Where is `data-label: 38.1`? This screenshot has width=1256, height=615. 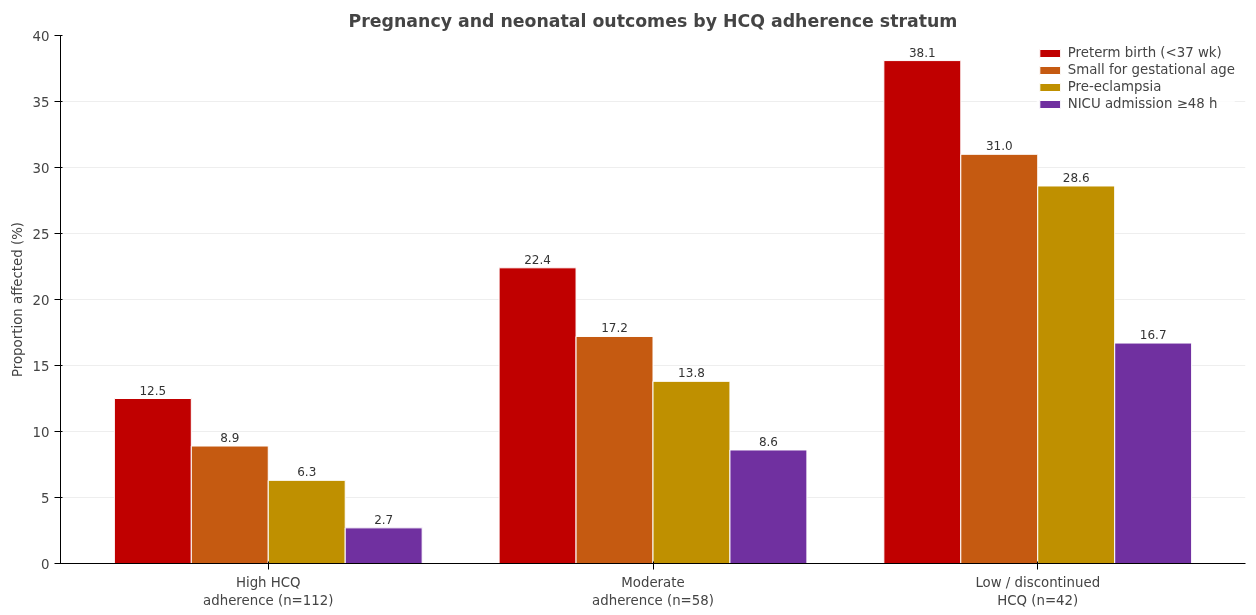 data-label: 38.1 is located at coordinates (922, 52).